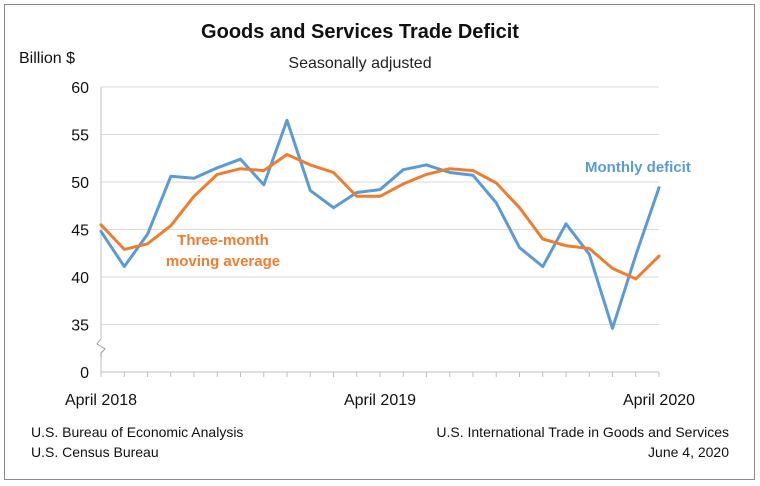 This screenshot has width=760, height=486. Describe the element at coordinates (223, 261) in the screenshot. I see `moving-average-label-line2: moving average` at that location.